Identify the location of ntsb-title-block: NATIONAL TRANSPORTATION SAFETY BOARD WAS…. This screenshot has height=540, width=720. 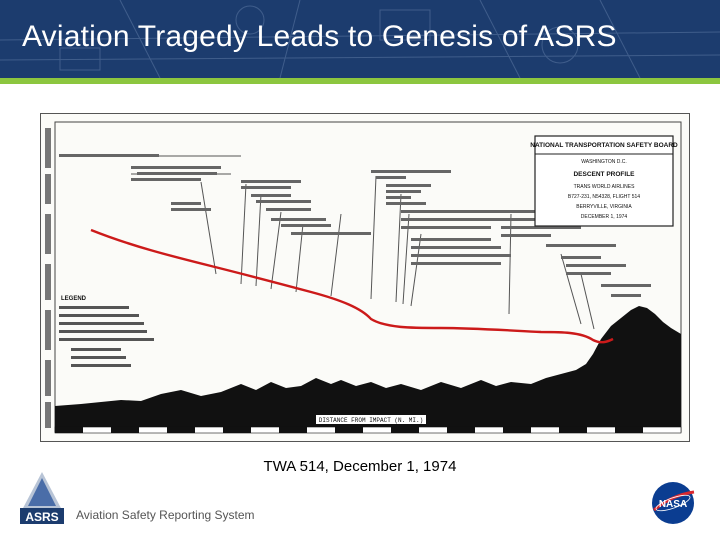
(604, 181).